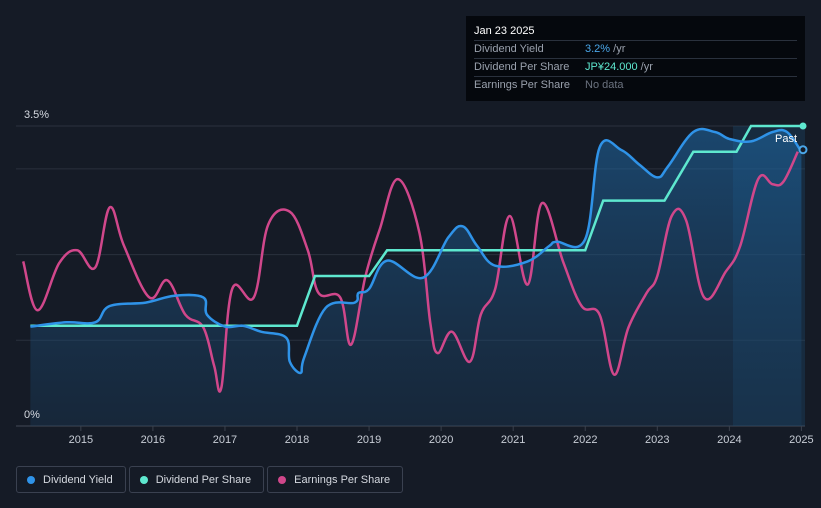 The image size is (821, 508). What do you see at coordinates (81, 440) in the screenshot?
I see `x-tick-label: 2015` at bounding box center [81, 440].